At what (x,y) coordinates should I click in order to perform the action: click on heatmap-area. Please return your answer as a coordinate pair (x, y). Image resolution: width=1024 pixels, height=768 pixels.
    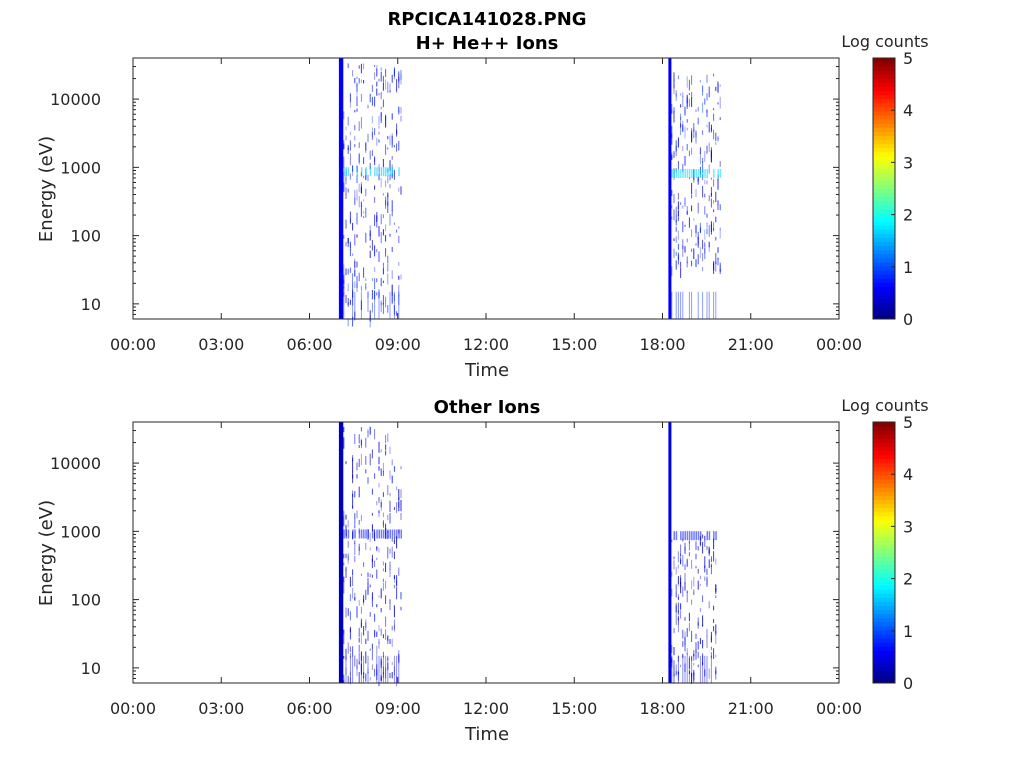
    Looking at the image, I should click on (527, 554).